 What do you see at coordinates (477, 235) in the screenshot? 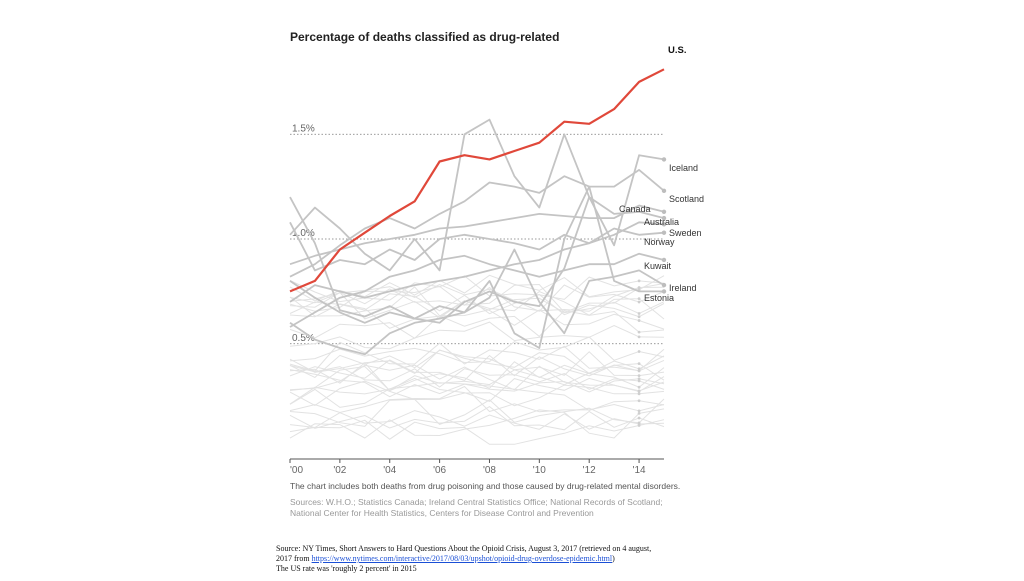
I see `series-line-australia` at bounding box center [477, 235].